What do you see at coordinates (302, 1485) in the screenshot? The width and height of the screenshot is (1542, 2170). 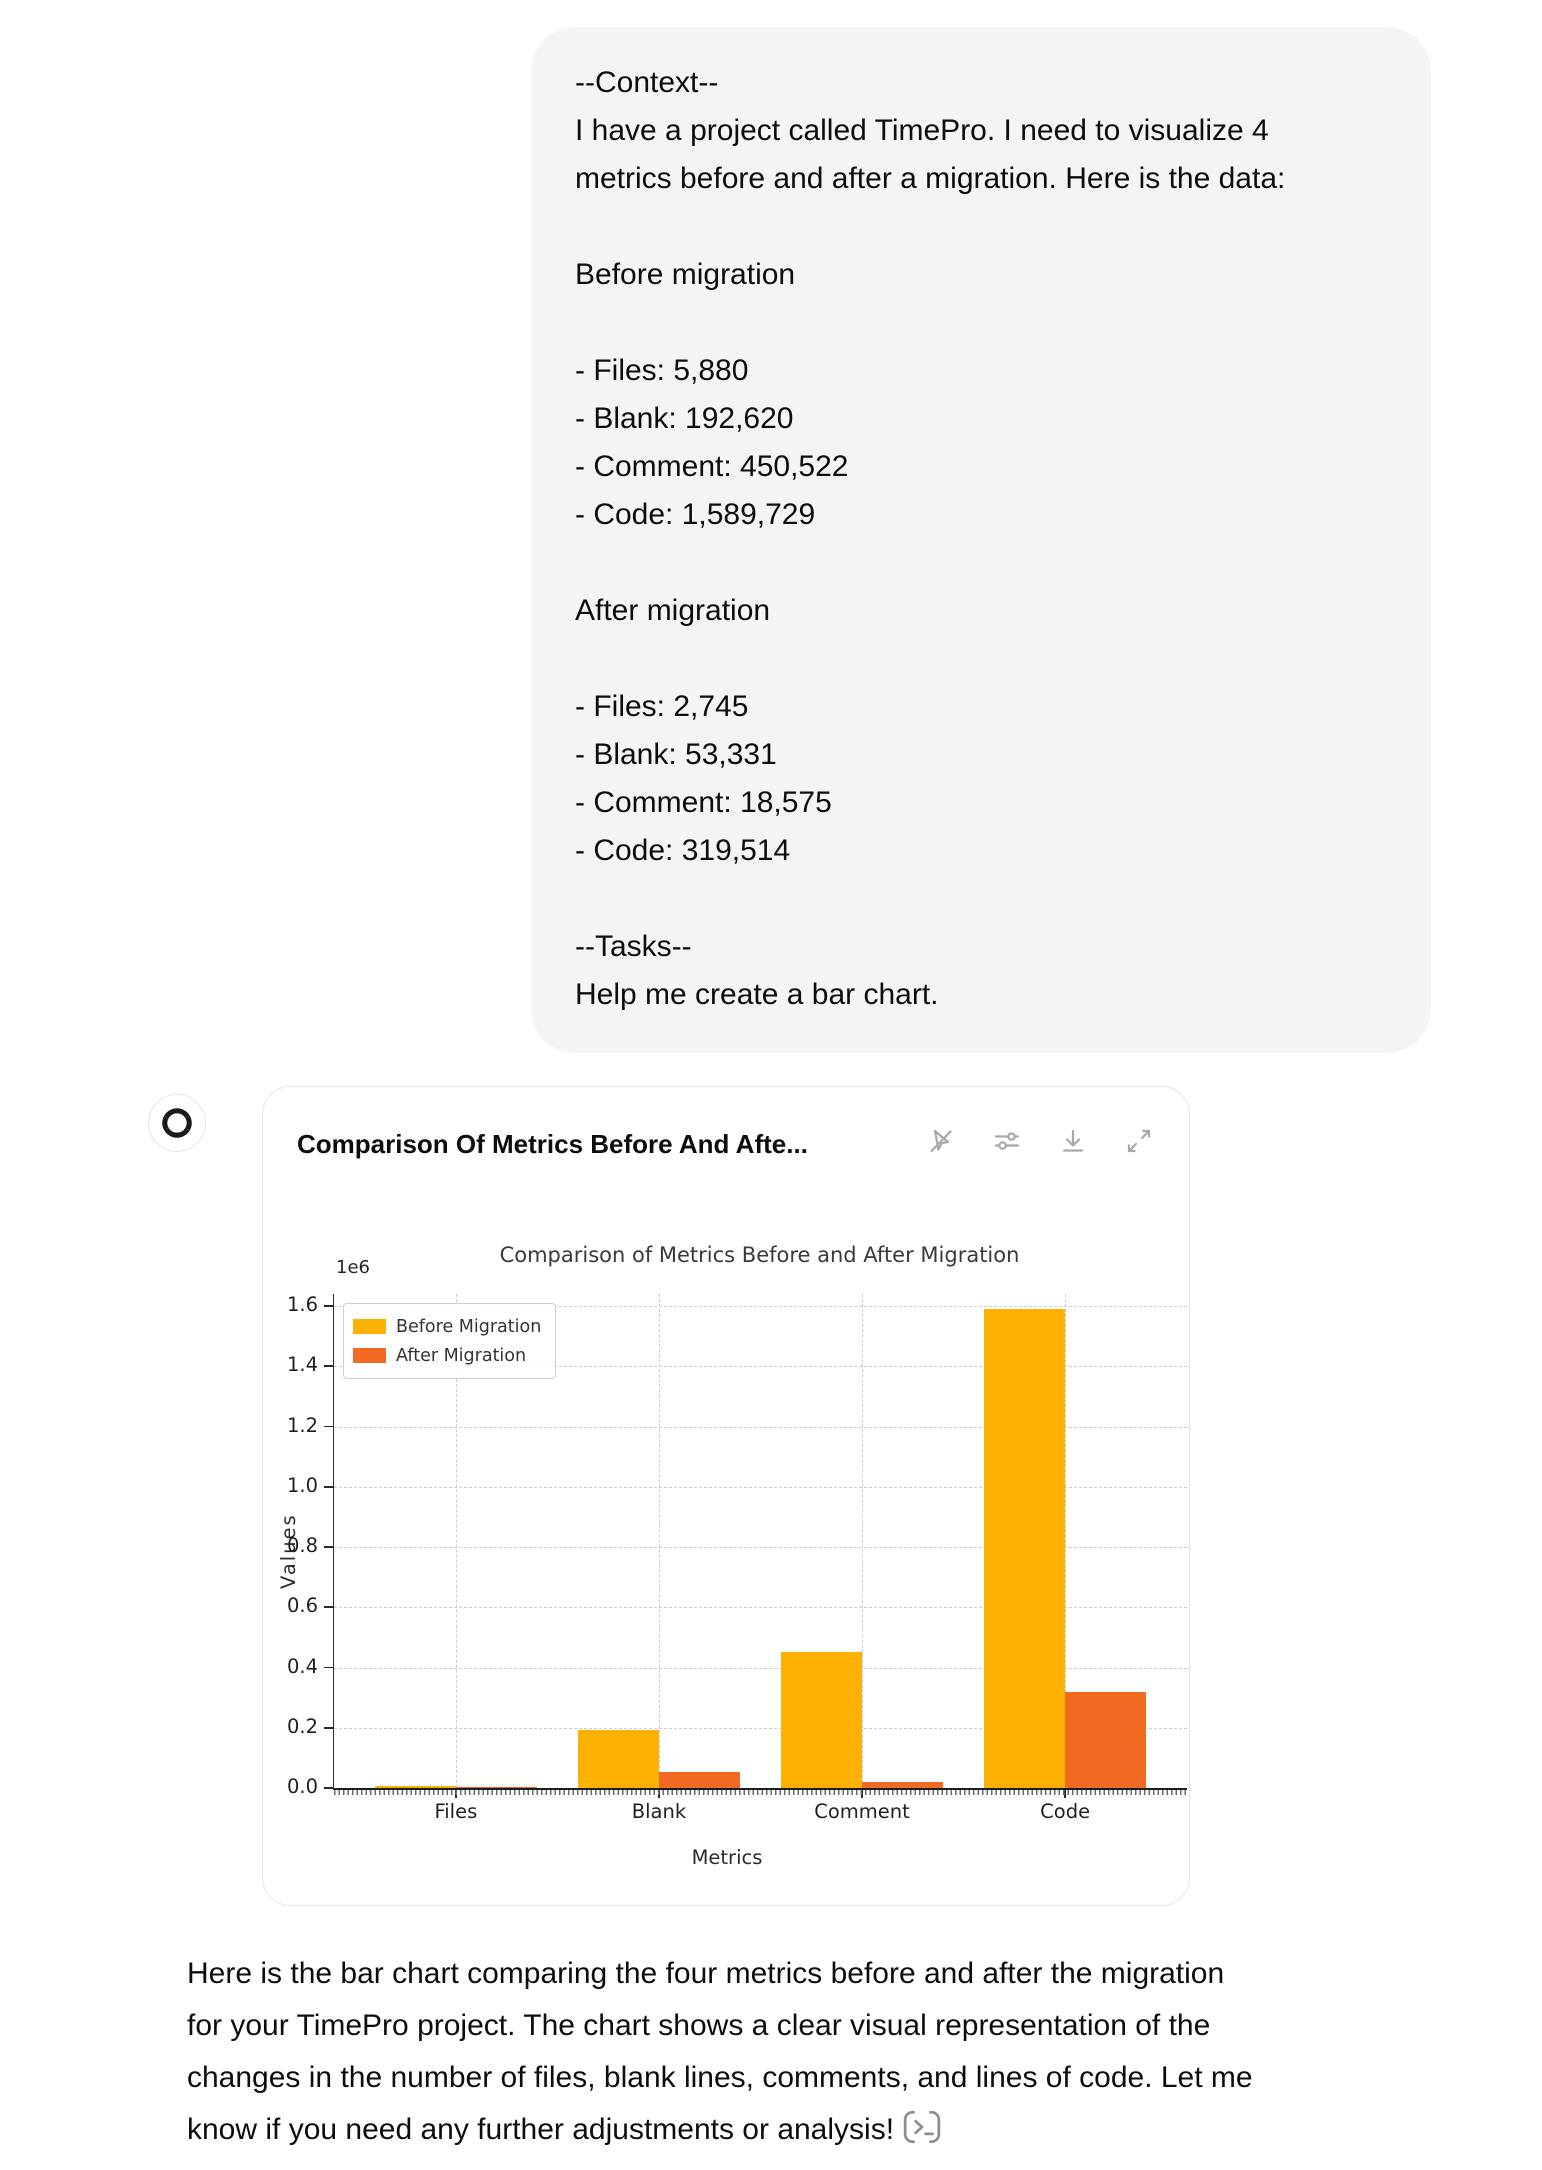 I see `y-tick-label: 1.0` at bounding box center [302, 1485].